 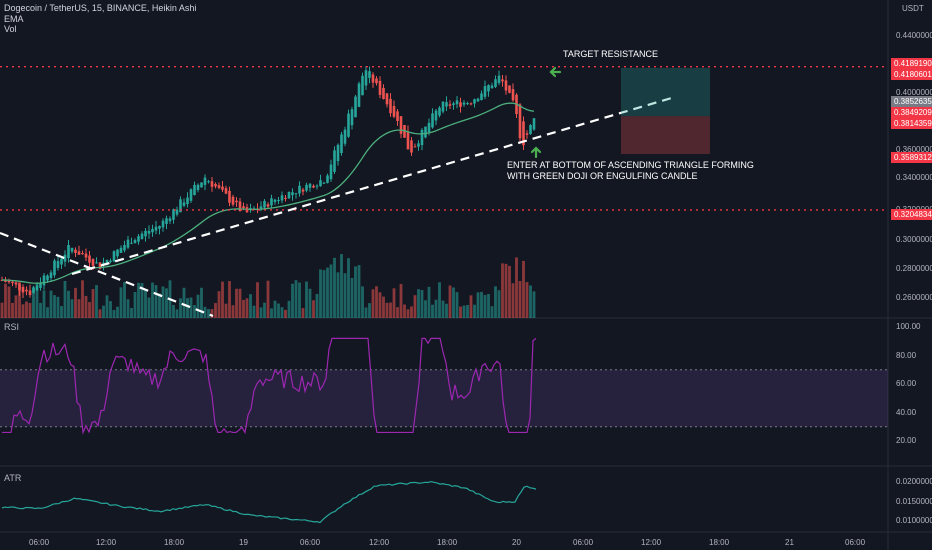 What do you see at coordinates (911, 101) in the screenshot?
I see `price-tag: 0.3852635` at bounding box center [911, 101].